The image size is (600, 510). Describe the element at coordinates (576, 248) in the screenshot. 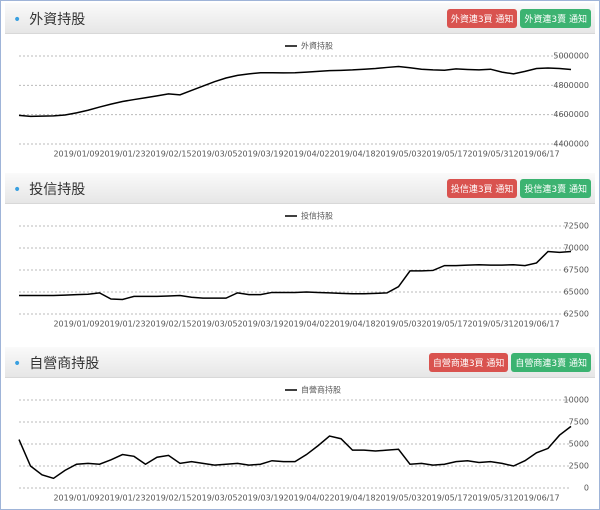

I see `y-tick-label: 70000` at that location.